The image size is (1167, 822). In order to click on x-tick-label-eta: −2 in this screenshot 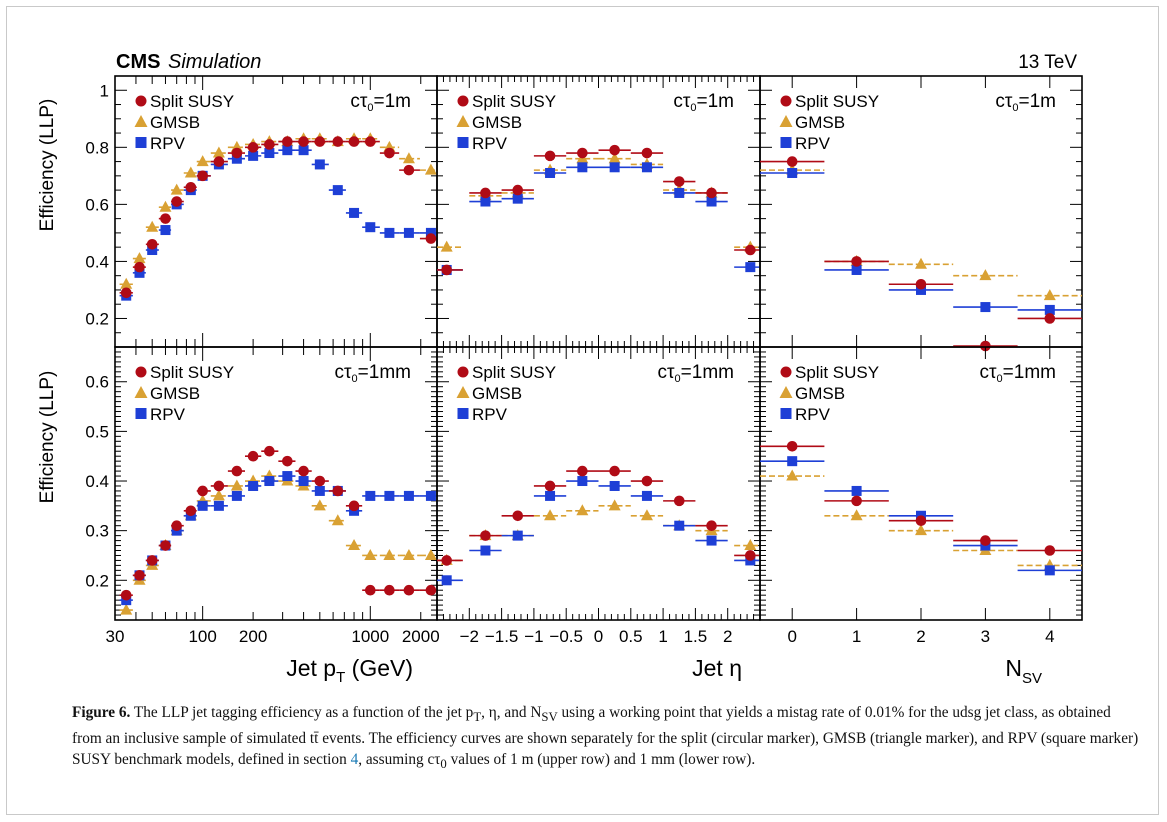, I will do `click(469, 636)`.